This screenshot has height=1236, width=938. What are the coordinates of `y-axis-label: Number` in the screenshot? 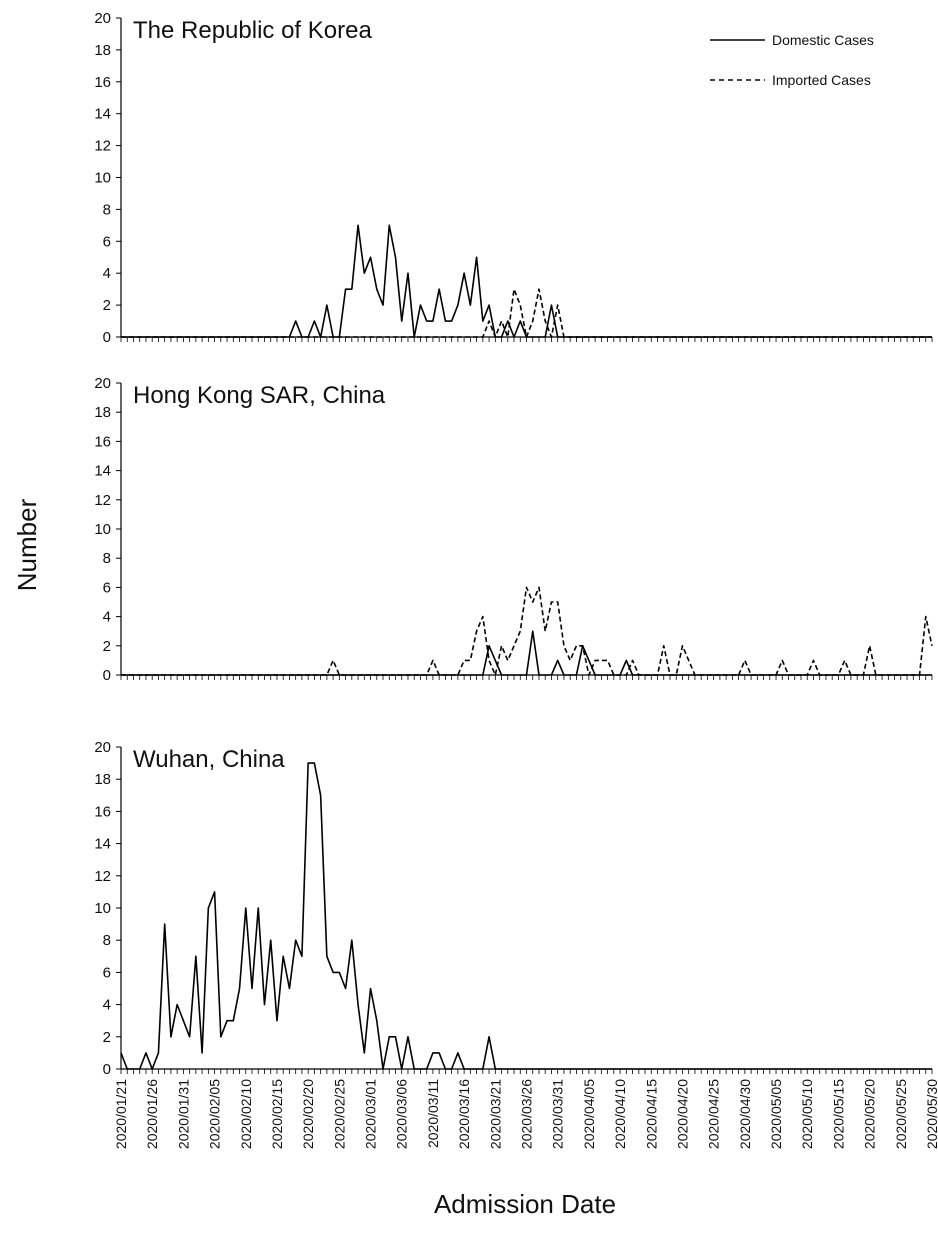 It's located at (27, 544).